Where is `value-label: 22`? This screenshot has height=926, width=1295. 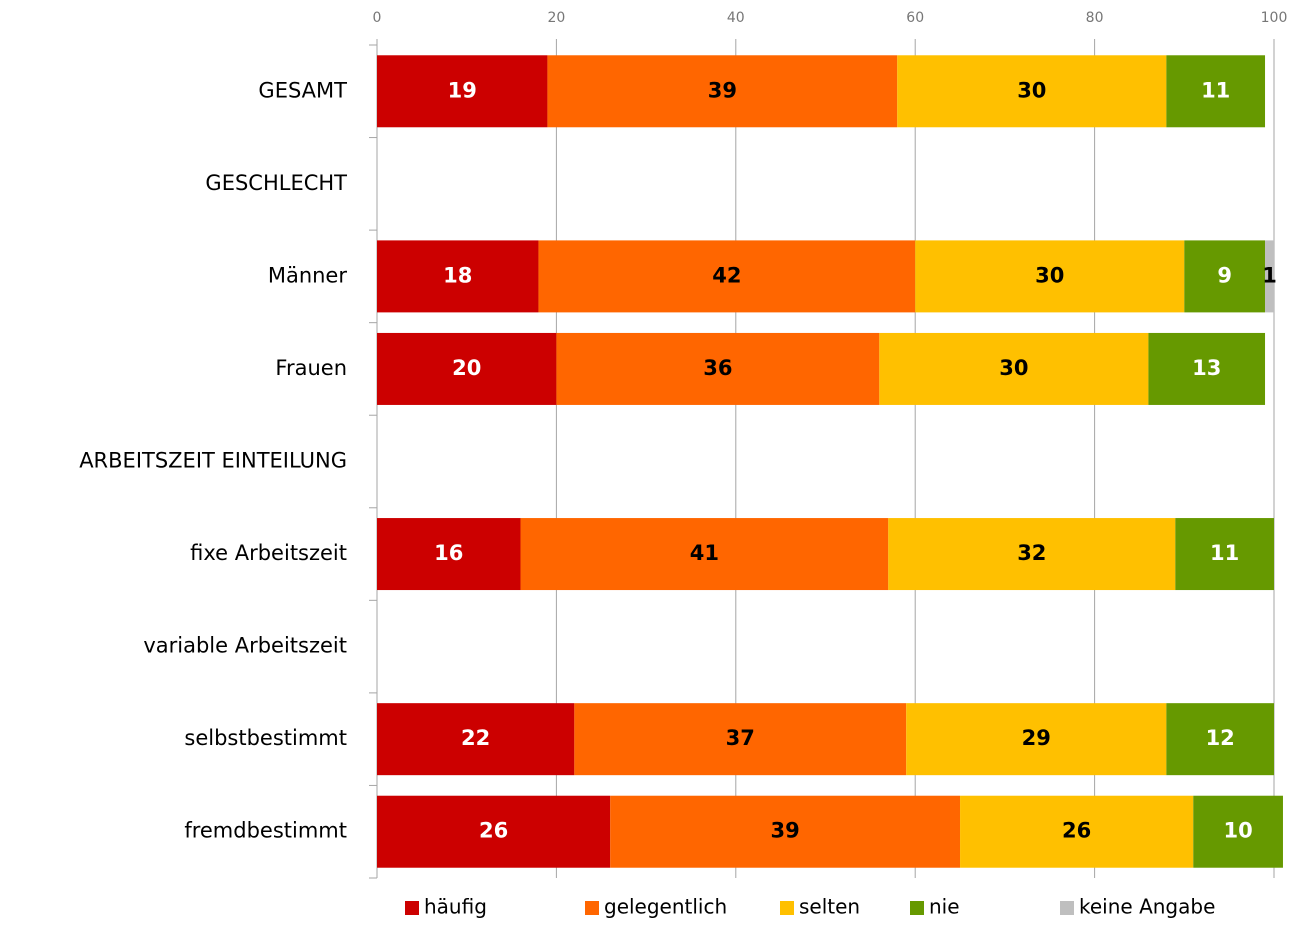 value-label: 22 is located at coordinates (475, 738).